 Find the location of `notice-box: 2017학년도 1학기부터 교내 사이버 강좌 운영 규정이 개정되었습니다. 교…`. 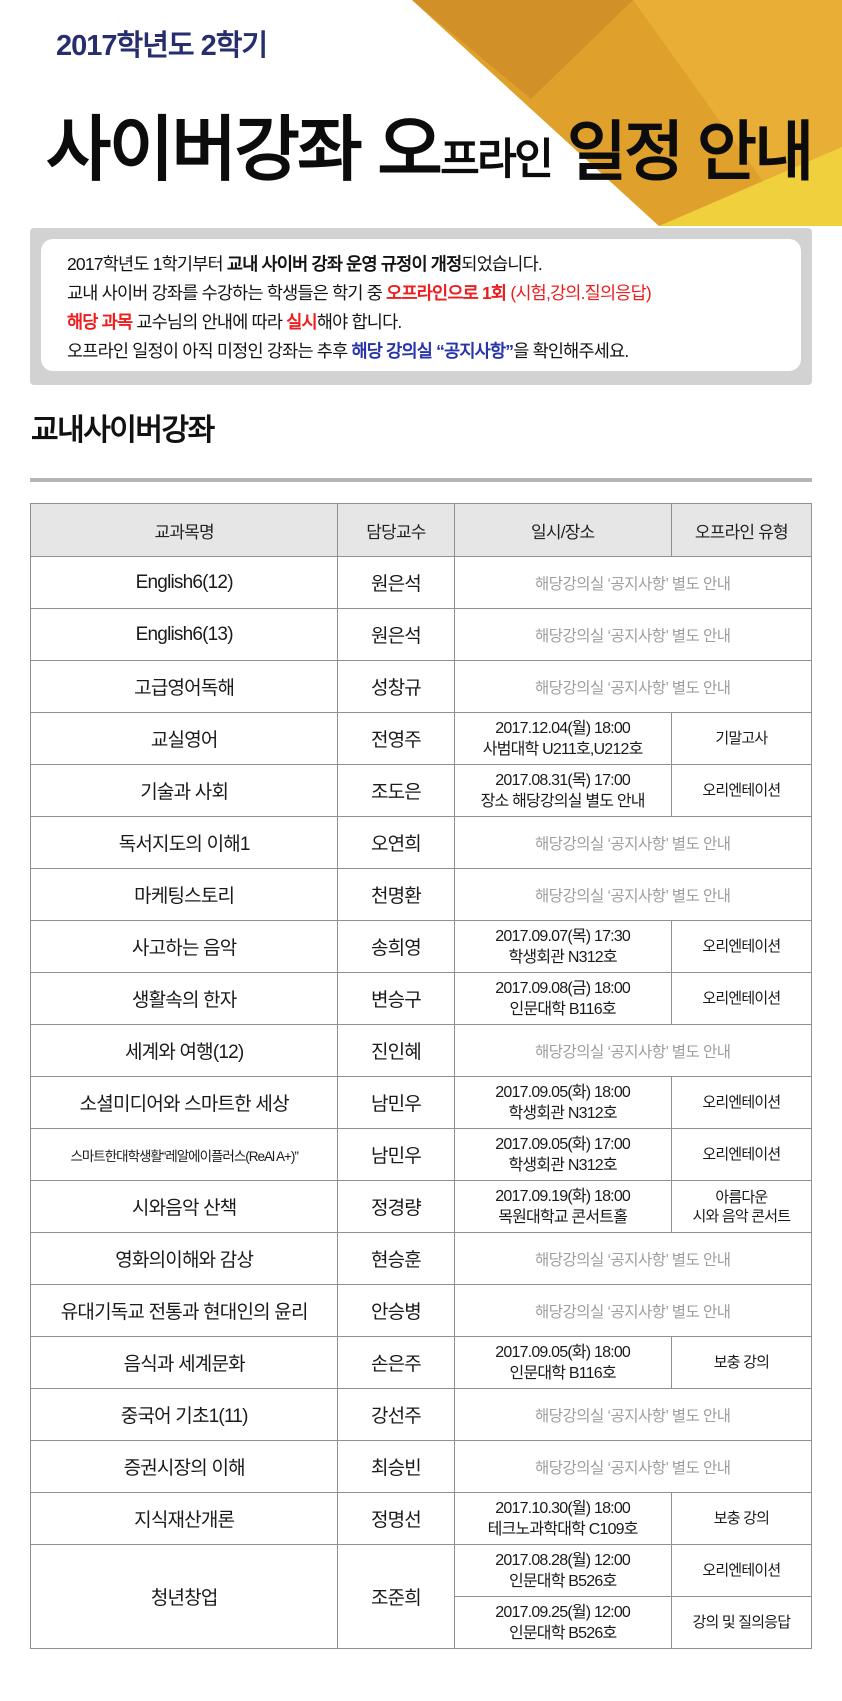

notice-box: 2017학년도 1학기부터 교내 사이버 강좌 운영 규정이 개정되었습니다. 교… is located at coordinates (421, 306).